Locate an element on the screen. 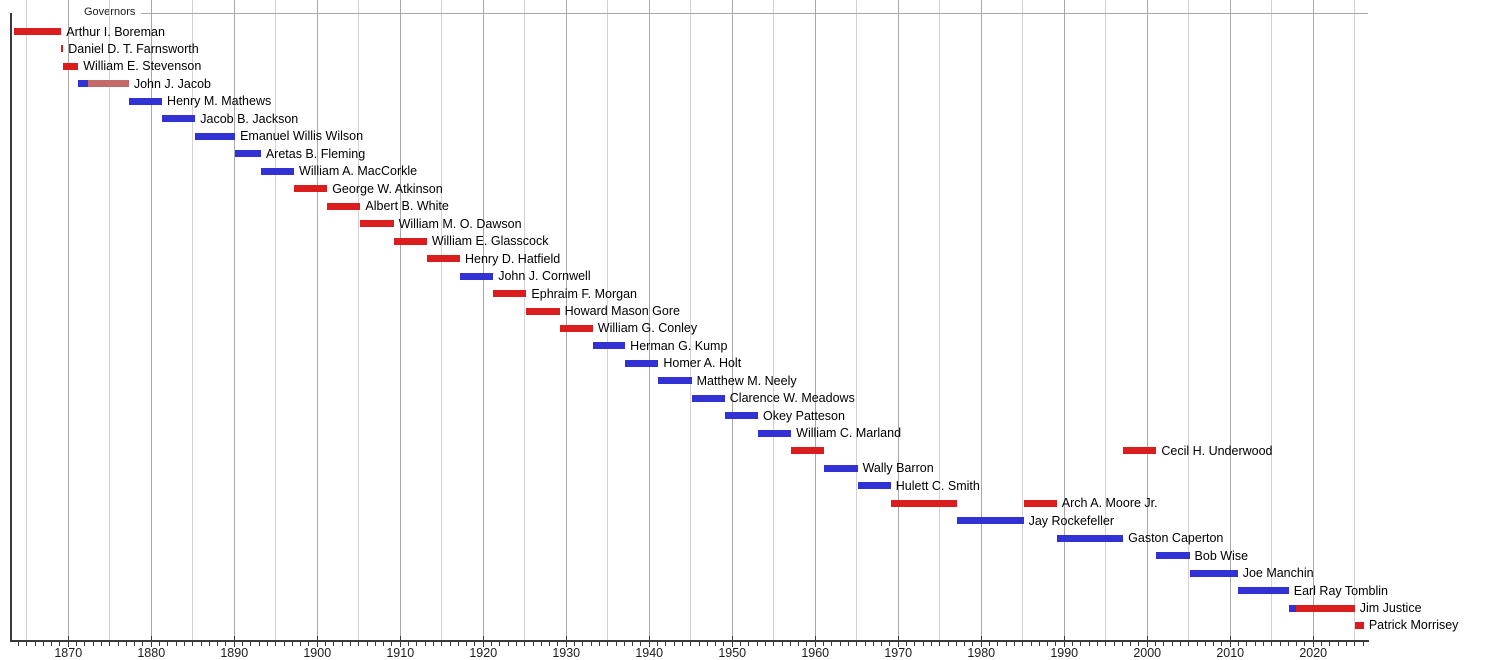 The width and height of the screenshot is (1500, 660). gridline-minor-1955 is located at coordinates (774, 320).